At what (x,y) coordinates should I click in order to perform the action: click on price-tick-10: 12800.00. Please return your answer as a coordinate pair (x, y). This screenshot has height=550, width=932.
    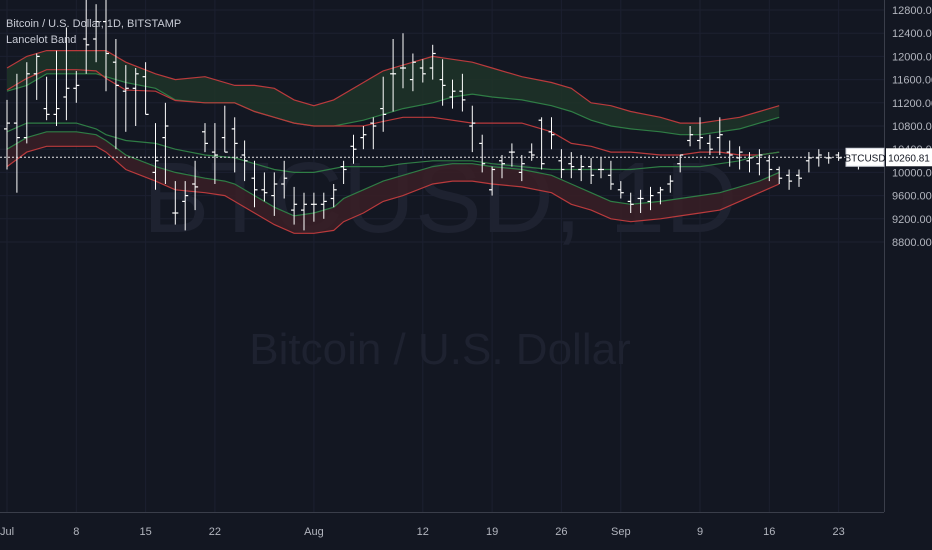
    Looking at the image, I should click on (912, 11).